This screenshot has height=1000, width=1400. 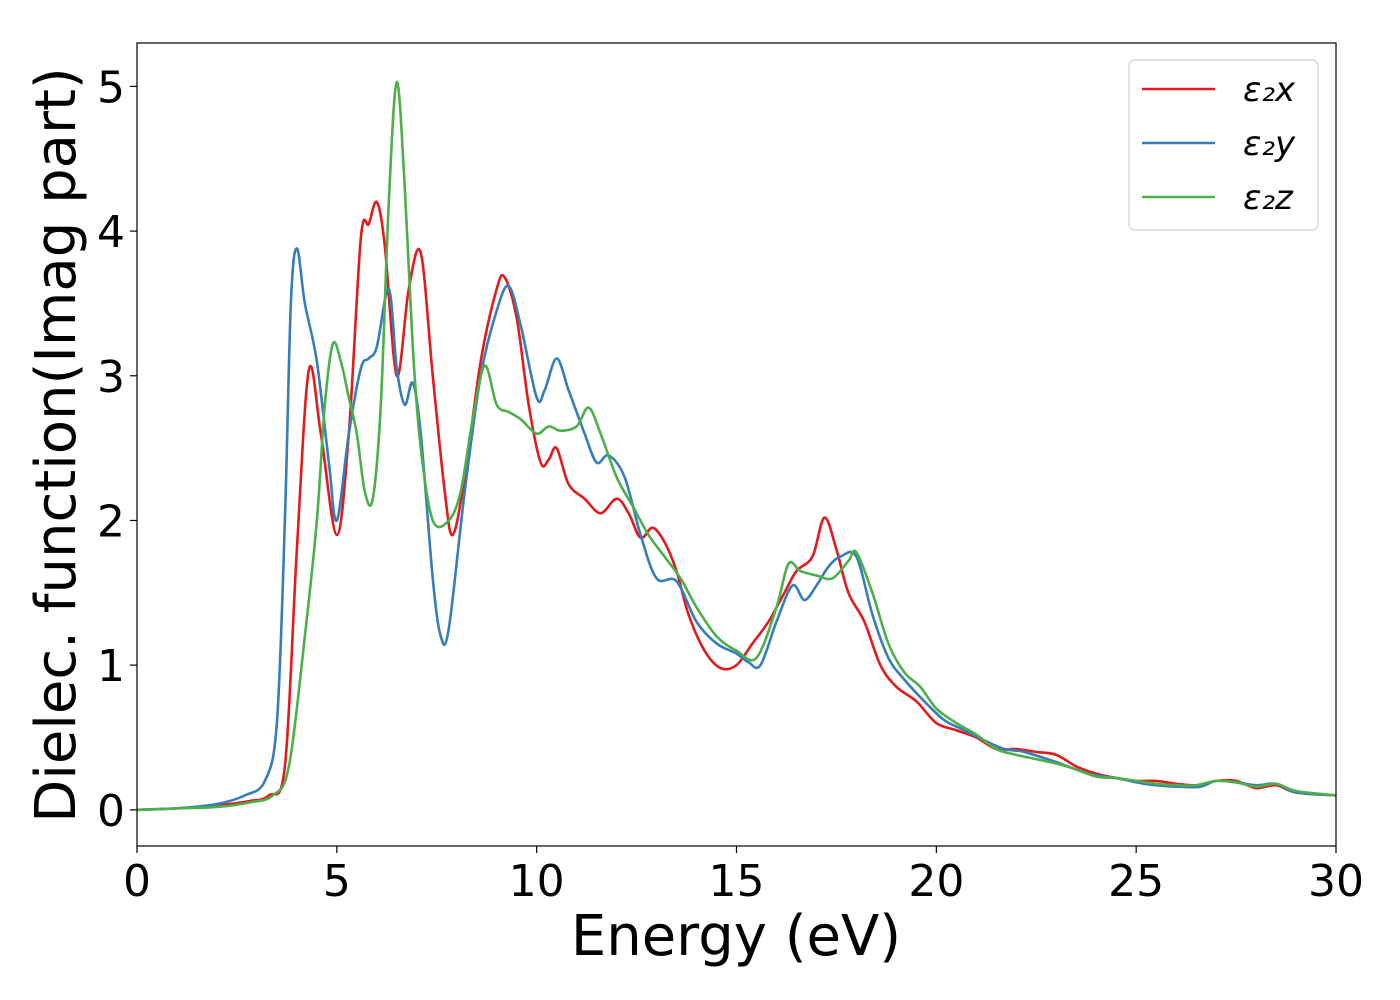 What do you see at coordinates (111, 521) in the screenshot?
I see `y-tick-label: 2` at bounding box center [111, 521].